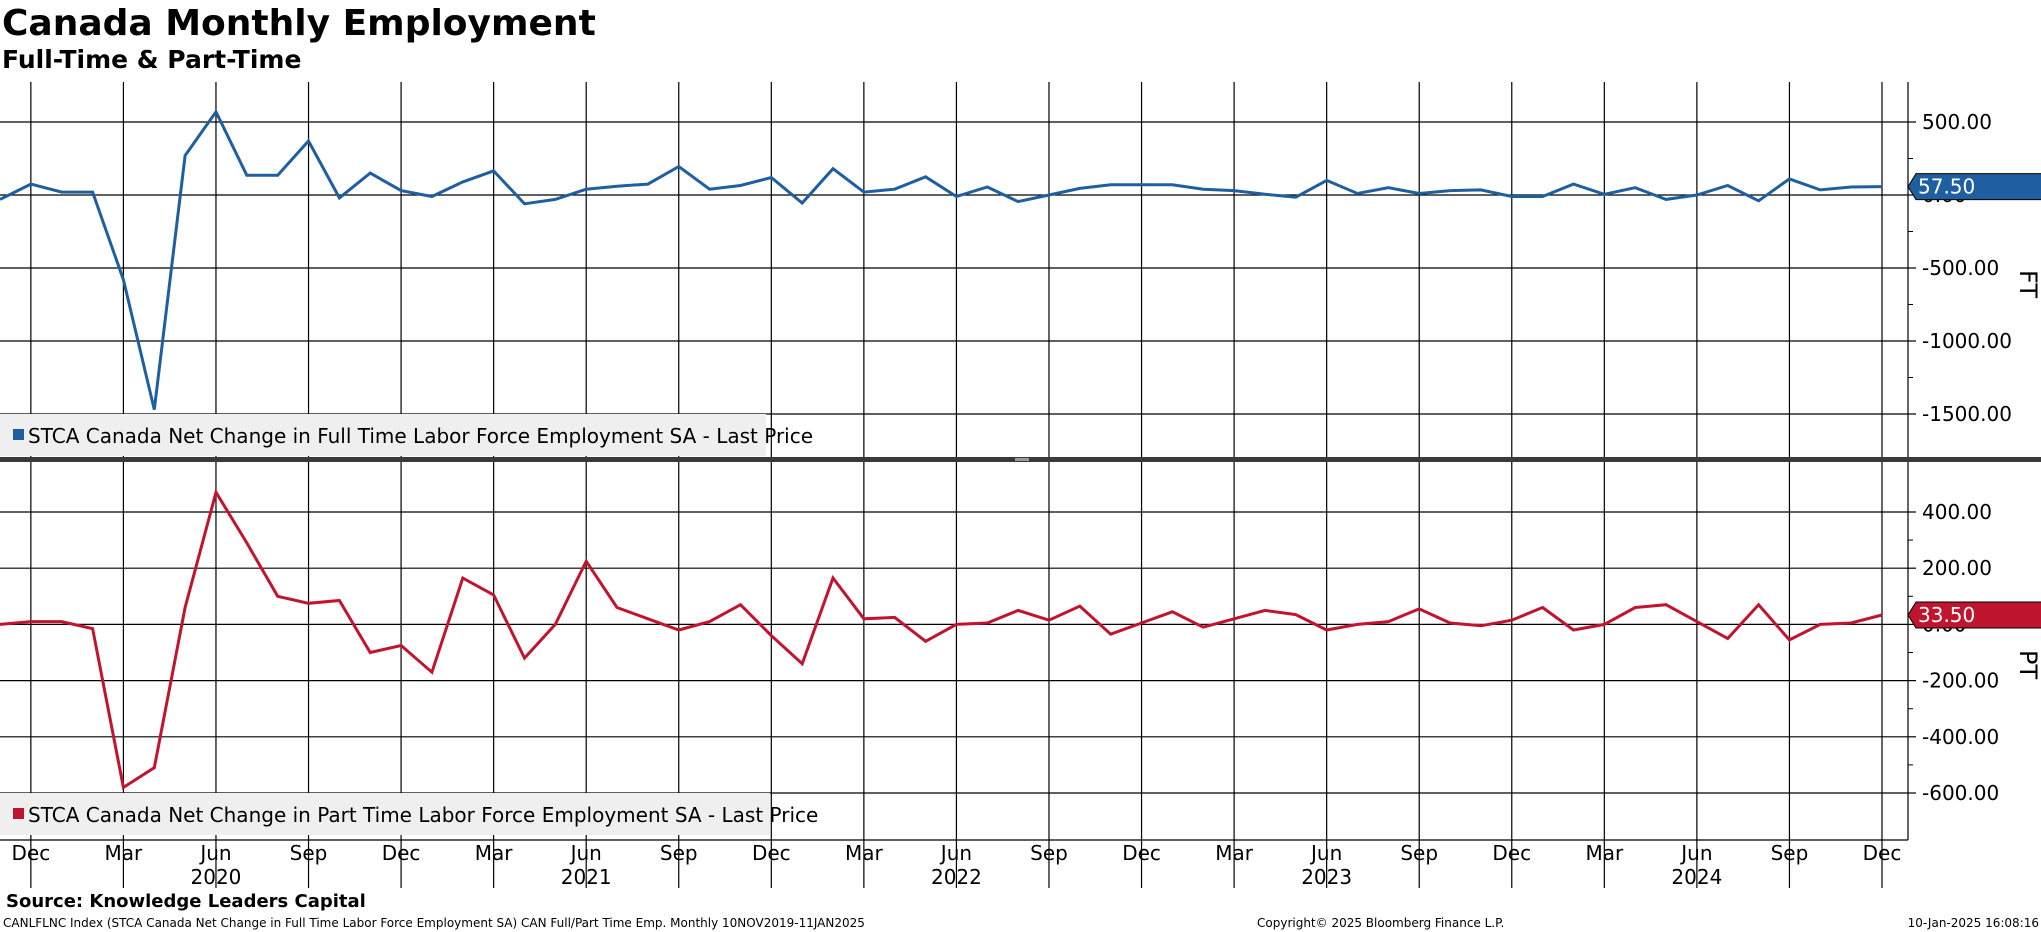 The width and height of the screenshot is (2041, 932). What do you see at coordinates (1967, 341) in the screenshot?
I see `y-tick-label: -1000.00` at bounding box center [1967, 341].